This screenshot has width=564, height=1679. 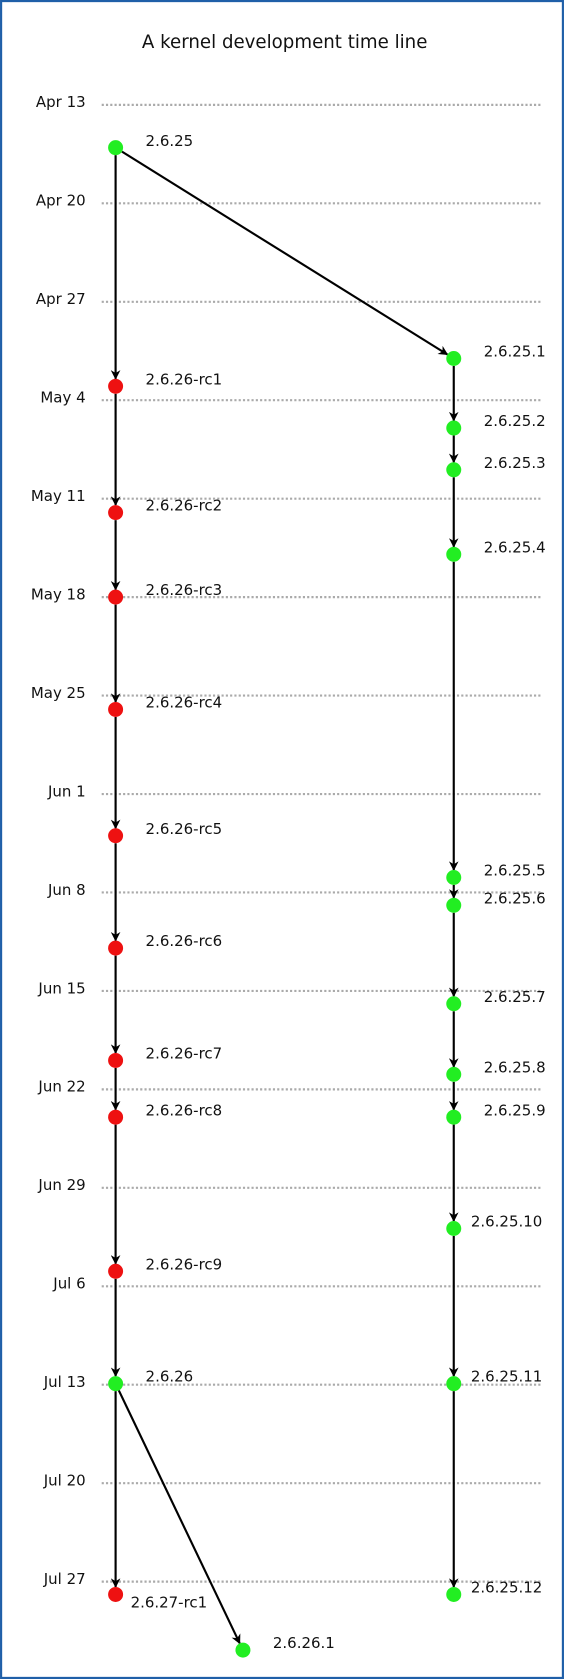 I want to click on date-label: Jul 20, so click(x=64, y=1481).